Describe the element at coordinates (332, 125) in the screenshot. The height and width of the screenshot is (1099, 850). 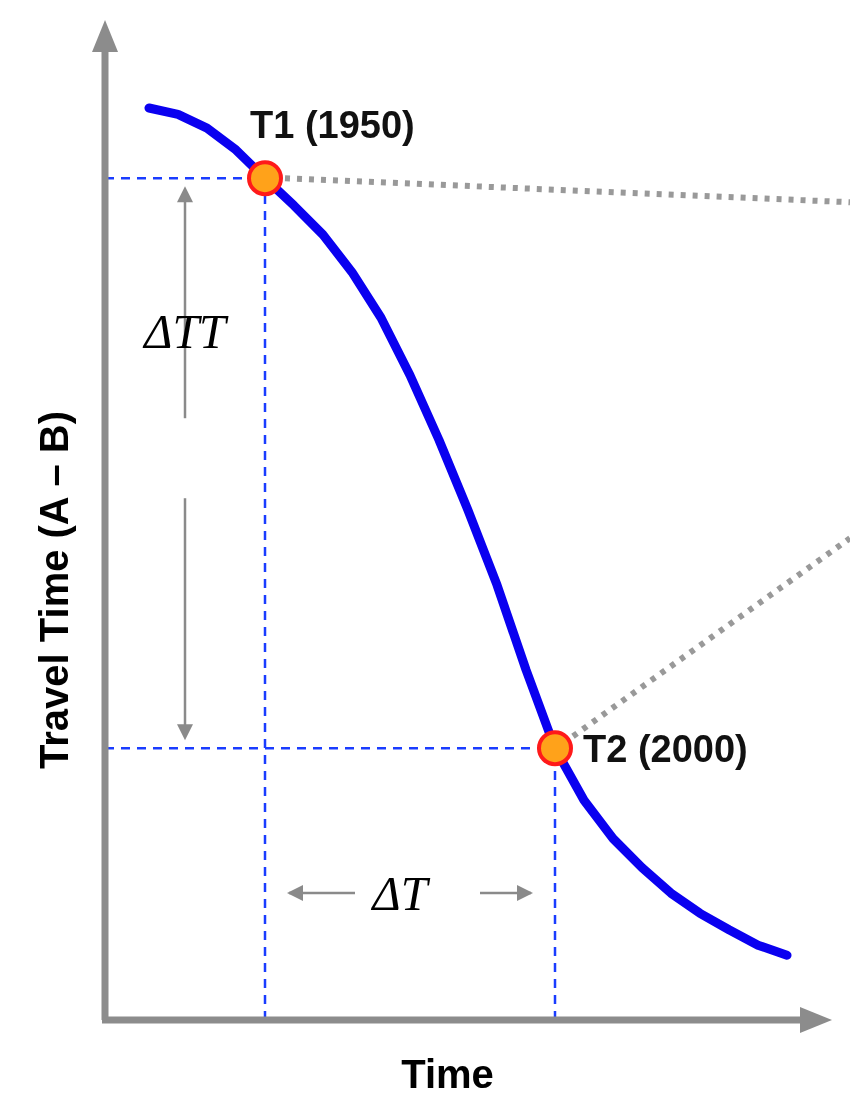
I see `annotation: T1 (1950)` at that location.